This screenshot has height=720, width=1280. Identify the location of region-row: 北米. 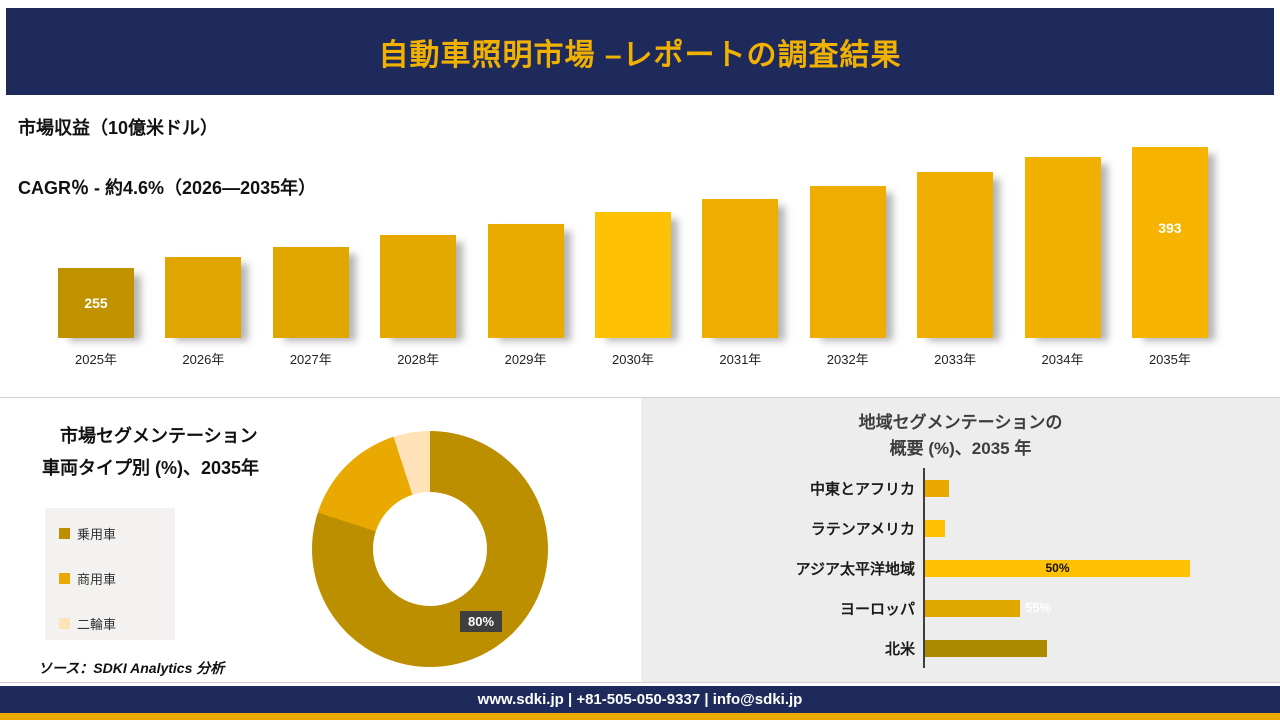
(955, 648).